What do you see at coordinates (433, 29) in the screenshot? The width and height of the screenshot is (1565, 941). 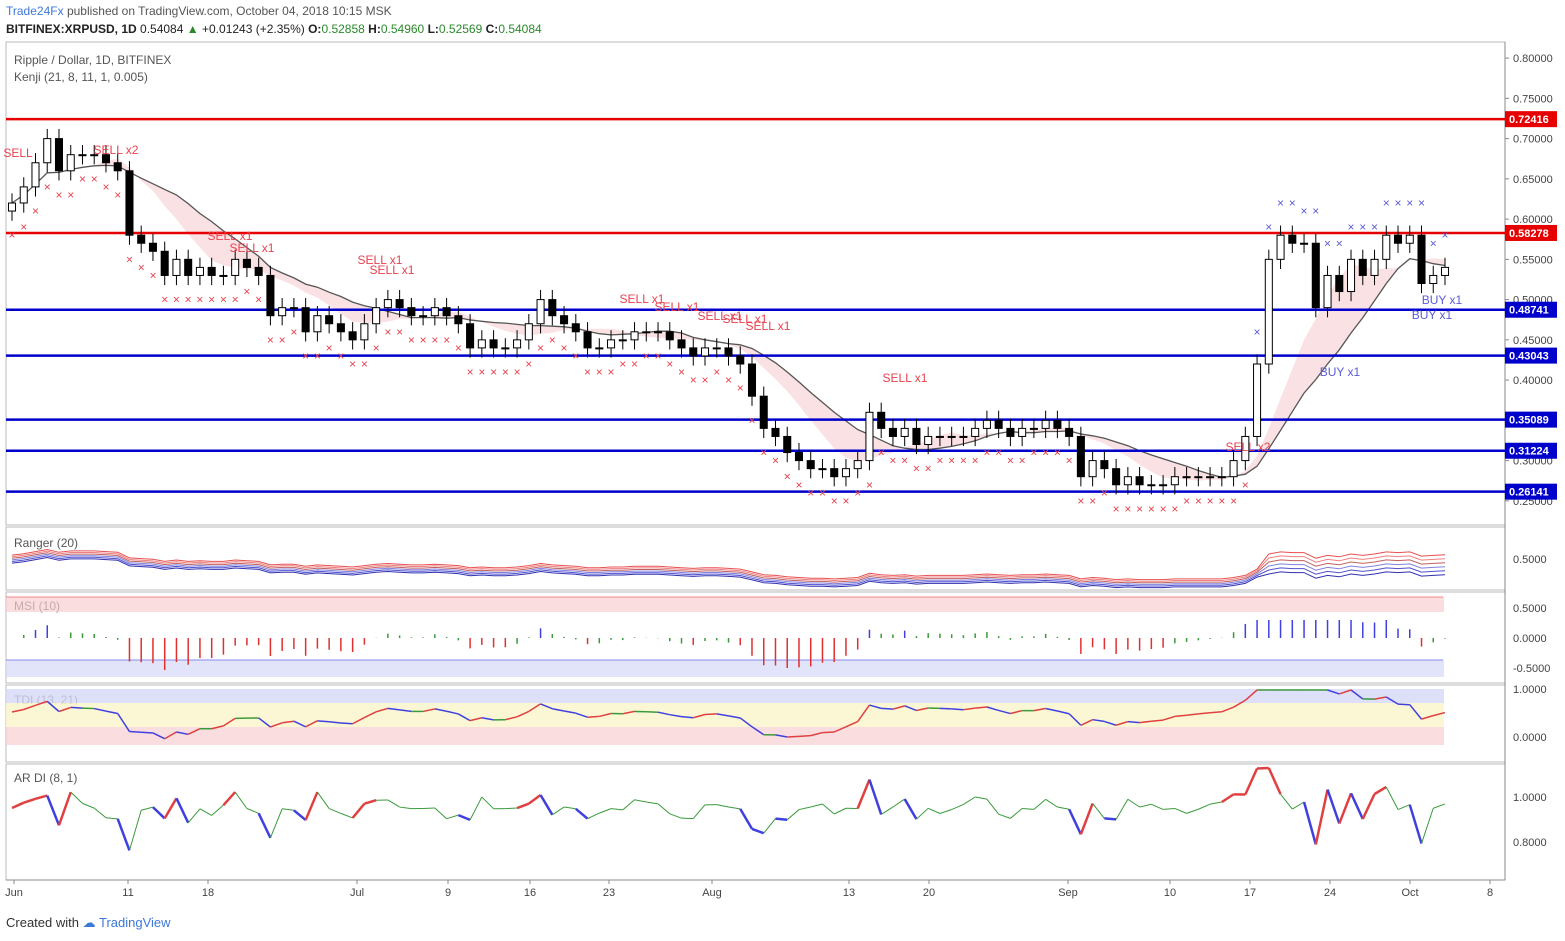 I see `low-label: L:` at bounding box center [433, 29].